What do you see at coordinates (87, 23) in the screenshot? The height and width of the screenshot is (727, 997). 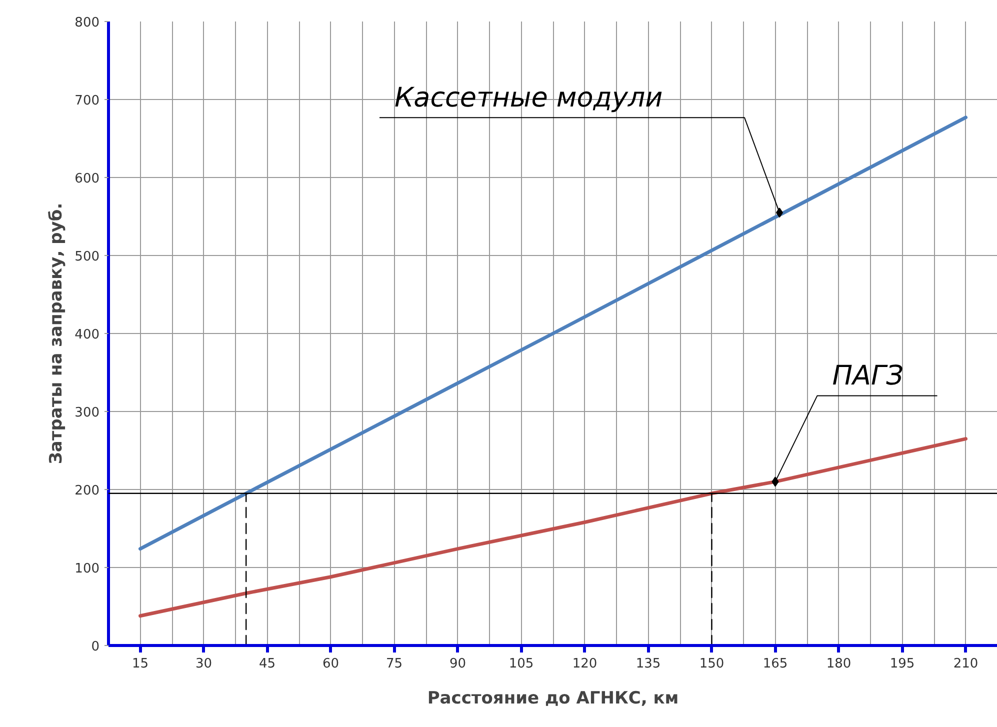 I see `y-tick-label: 800` at bounding box center [87, 23].